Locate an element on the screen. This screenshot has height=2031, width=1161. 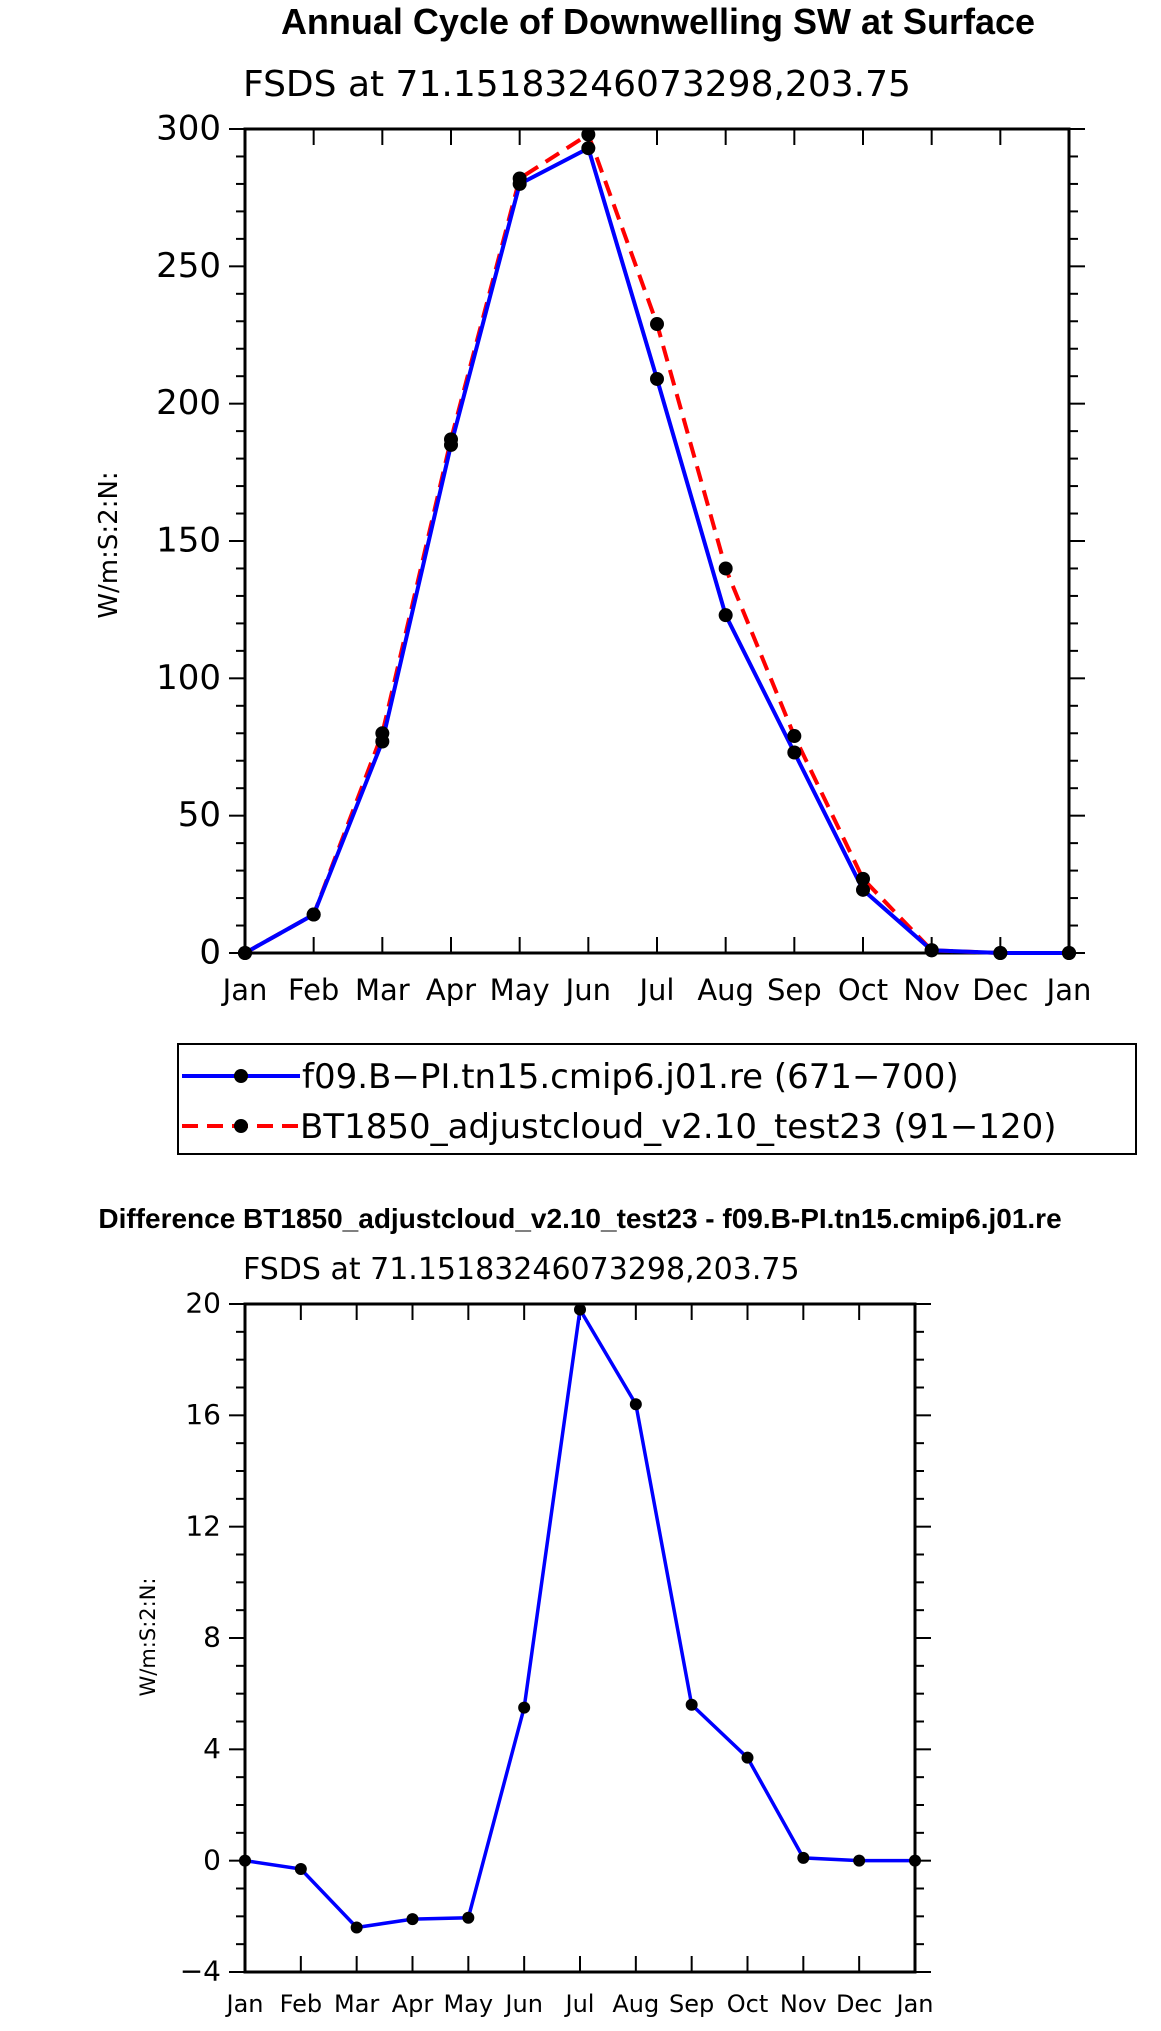
legend-label-series1: f09.B−PI.tn15.cmip6.j01.re (671−700) is located at coordinates (630, 1077).